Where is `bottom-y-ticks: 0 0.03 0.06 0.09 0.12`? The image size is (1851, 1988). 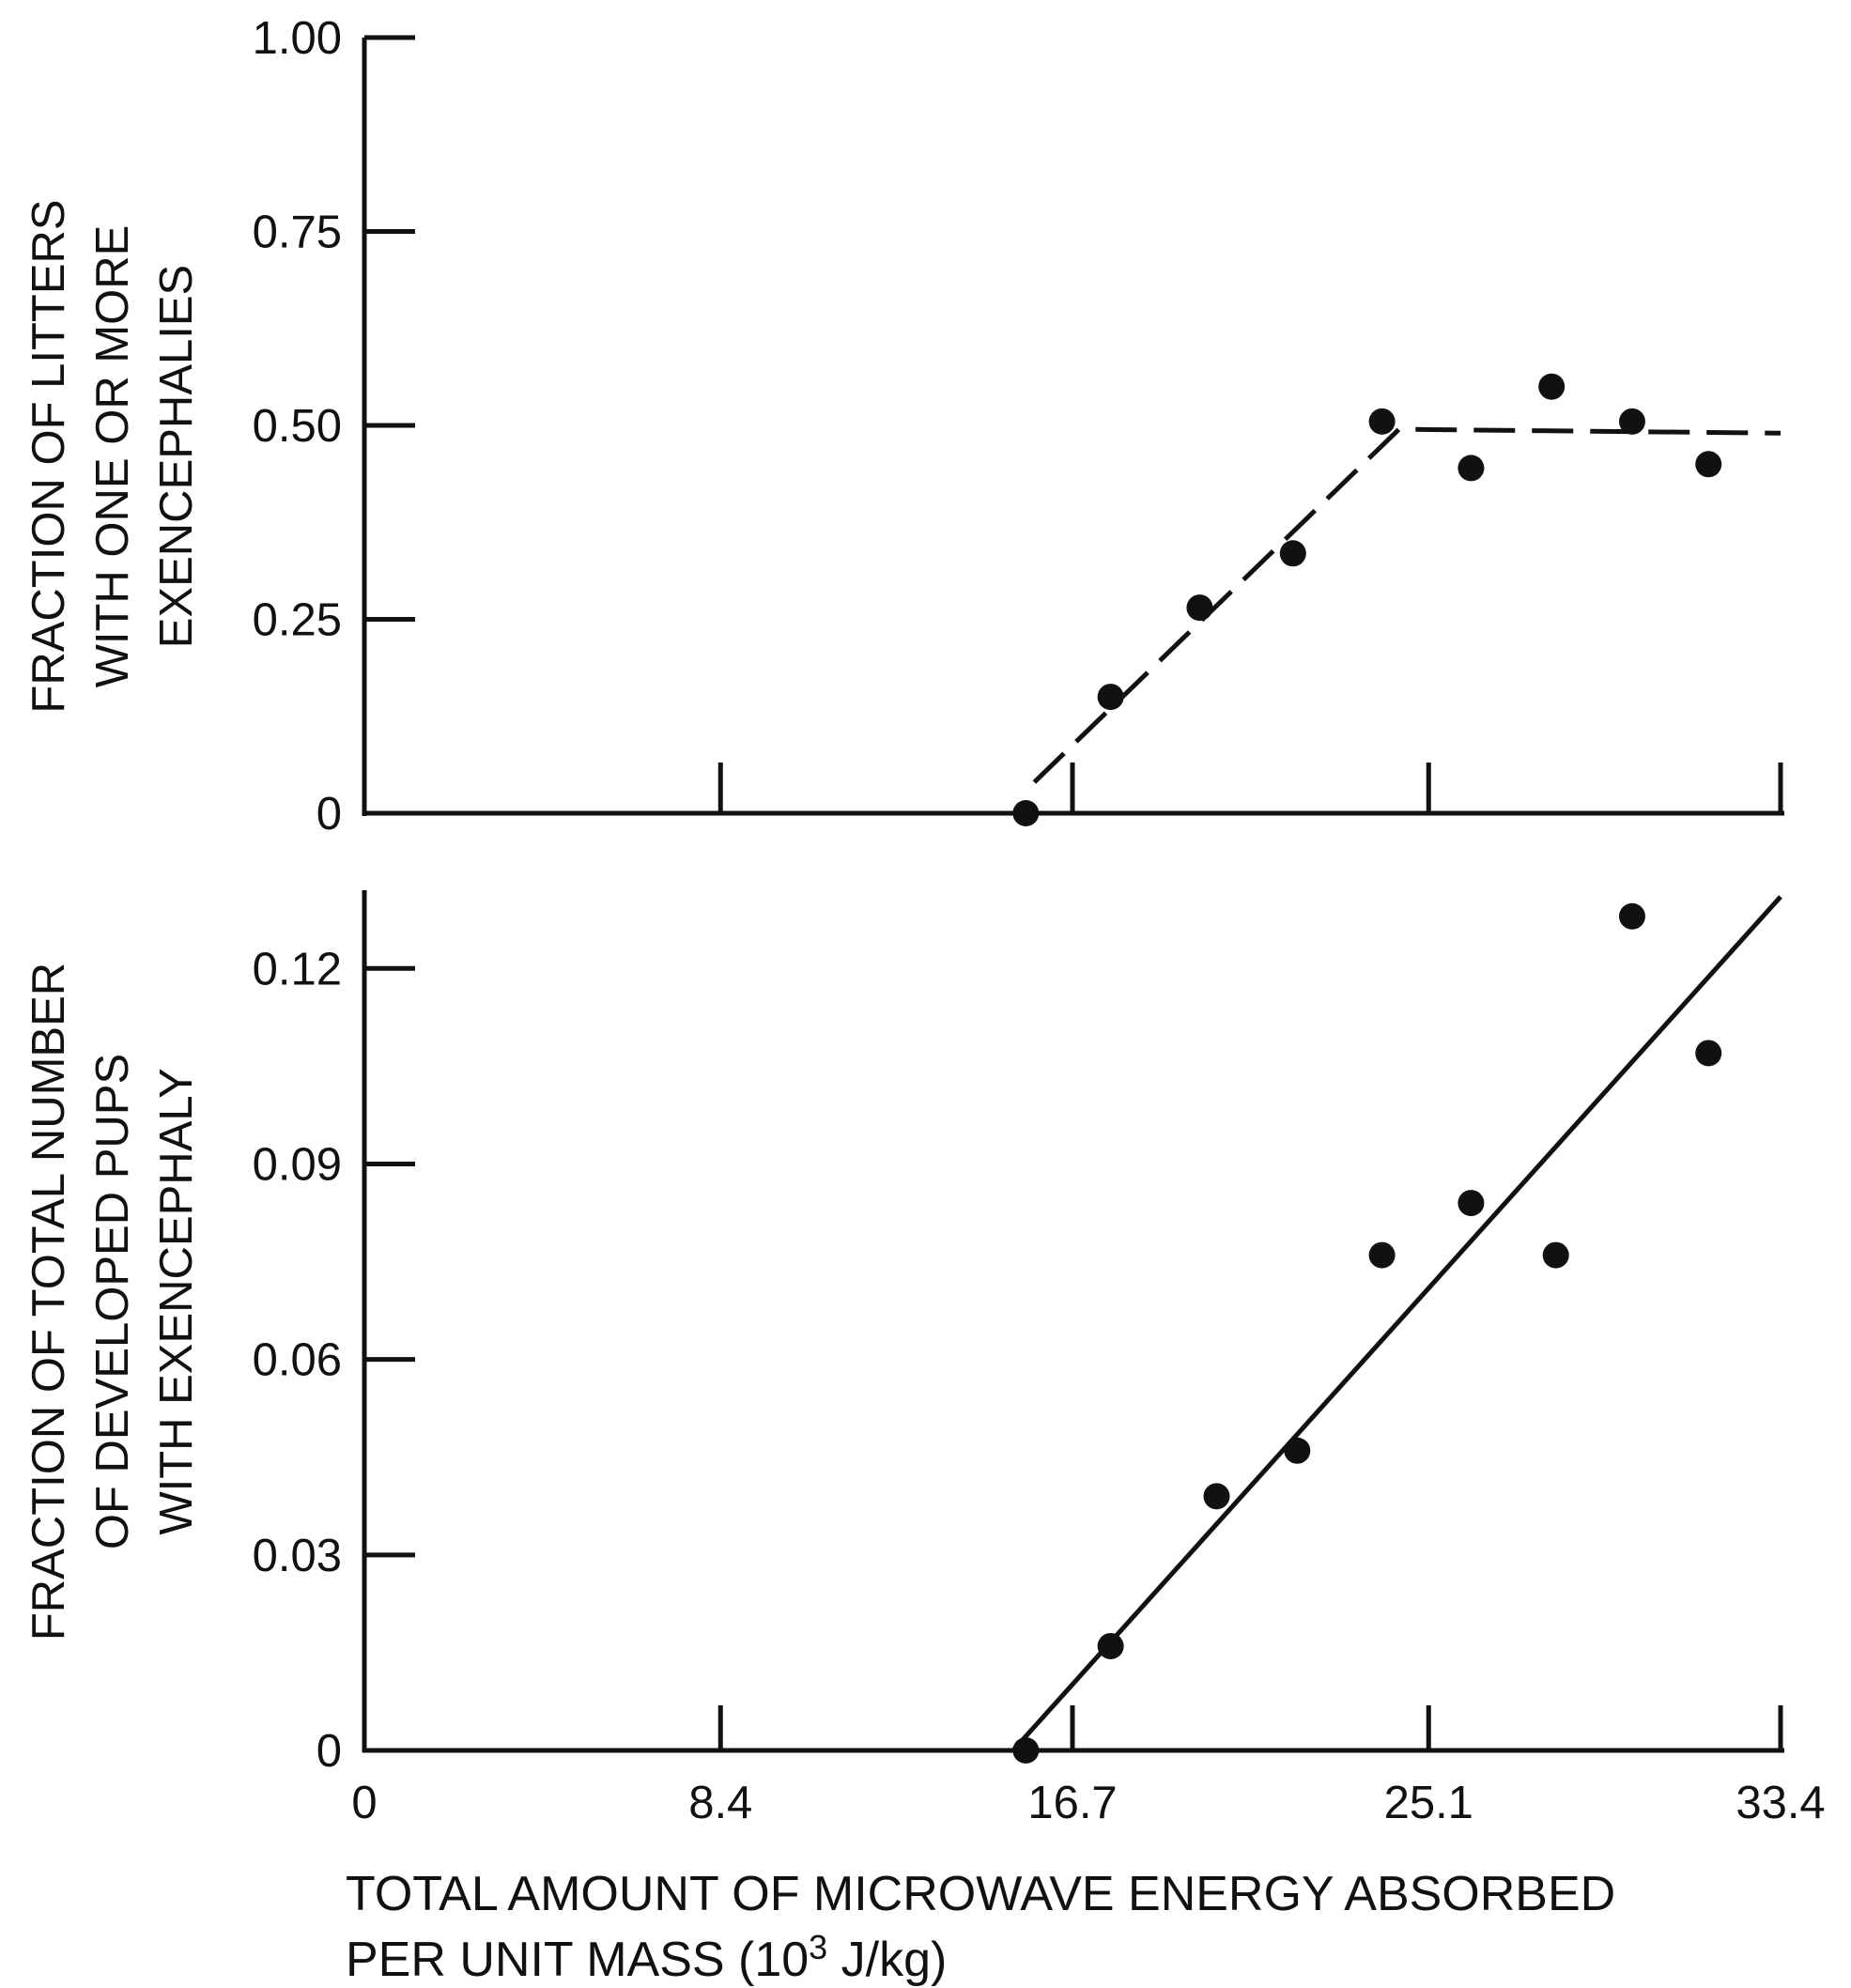 bottom-y-ticks: 0 0.03 0.06 0.09 0.12 is located at coordinates (334, 1360).